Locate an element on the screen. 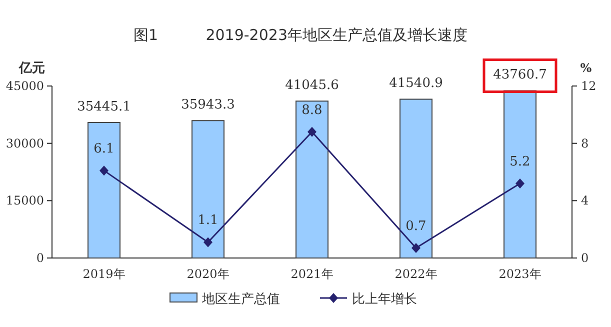 The height and width of the screenshot is (327, 611). x-tick-label: 2019年 is located at coordinates (104, 274).